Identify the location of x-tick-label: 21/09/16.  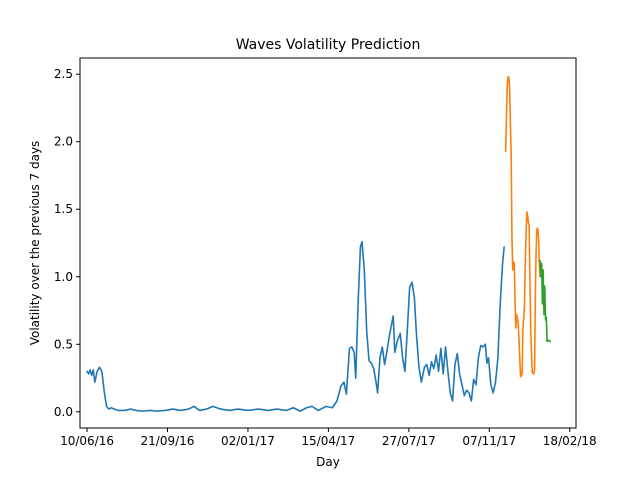
(168, 441).